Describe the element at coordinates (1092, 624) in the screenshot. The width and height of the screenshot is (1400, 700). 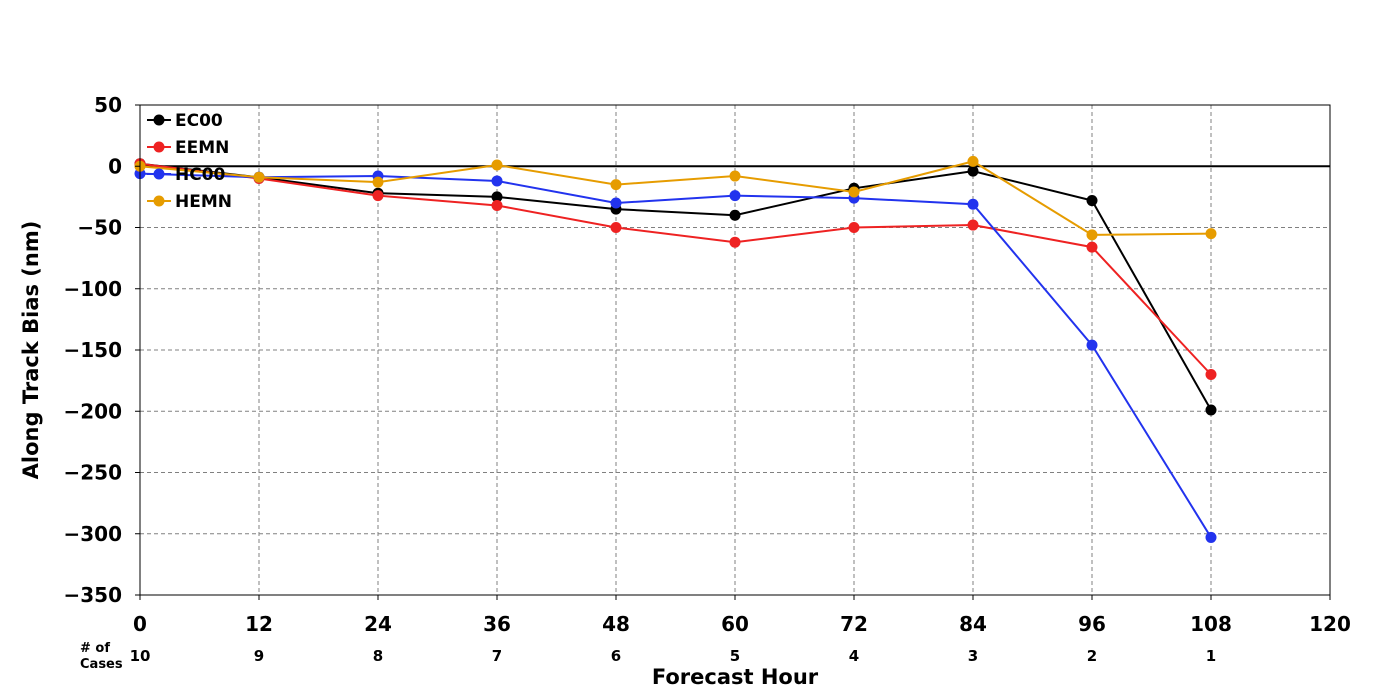
I see `x-tick-label: 96` at that location.